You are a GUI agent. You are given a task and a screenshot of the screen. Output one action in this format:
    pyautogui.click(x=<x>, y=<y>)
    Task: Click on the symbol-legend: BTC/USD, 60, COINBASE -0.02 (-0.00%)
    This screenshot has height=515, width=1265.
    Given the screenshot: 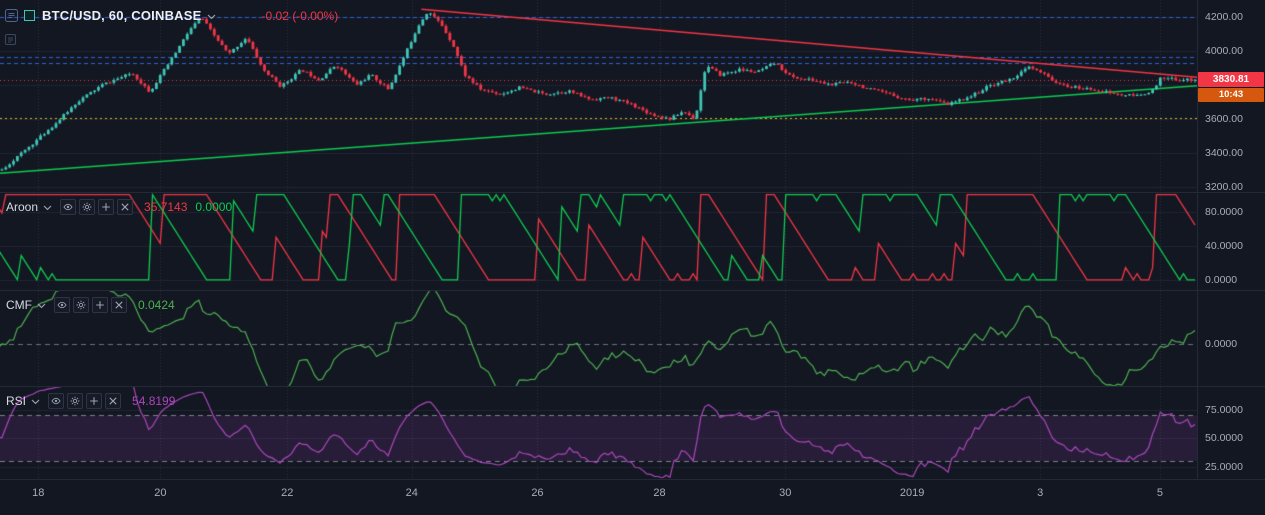 What is the action you would take?
    pyautogui.click(x=171, y=15)
    